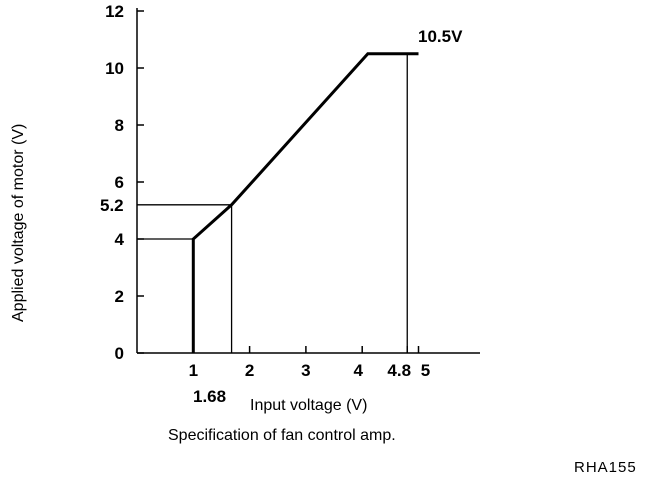 This screenshot has height=480, width=672. Describe the element at coordinates (209, 396) in the screenshot. I see `annotation-1-68: 1.68` at that location.